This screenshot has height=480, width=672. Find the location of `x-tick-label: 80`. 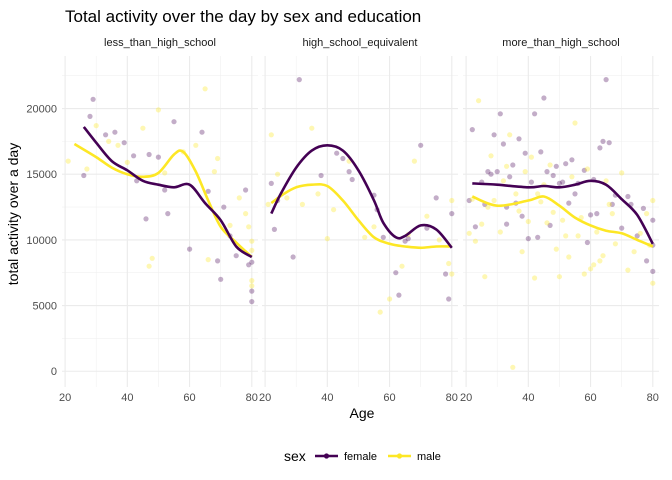

x-tick-label: 80 is located at coordinates (452, 398).